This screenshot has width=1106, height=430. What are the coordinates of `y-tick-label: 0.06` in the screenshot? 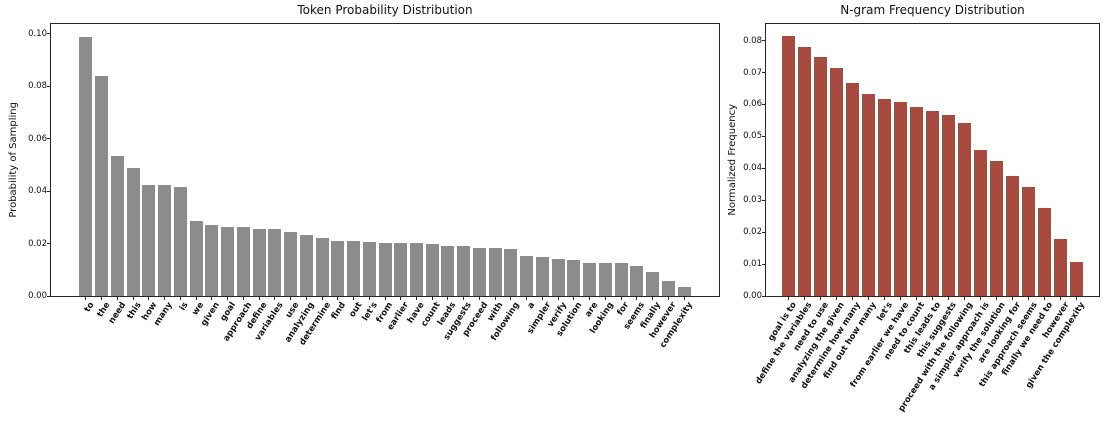 It's located at (37, 138).